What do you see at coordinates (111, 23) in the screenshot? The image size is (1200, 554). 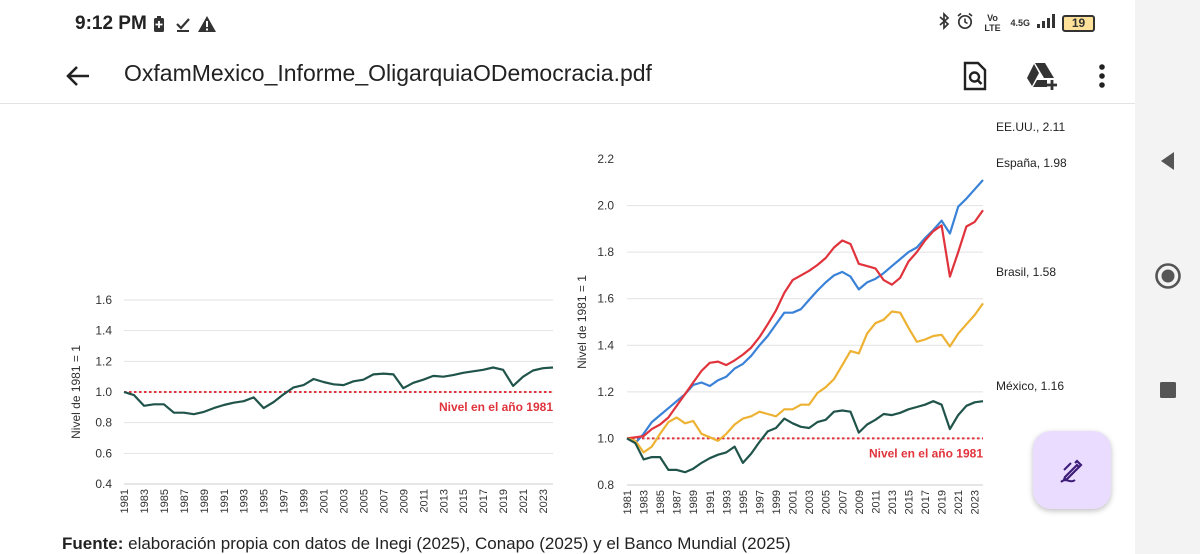 I see `status-time: 9:12 PM` at bounding box center [111, 23].